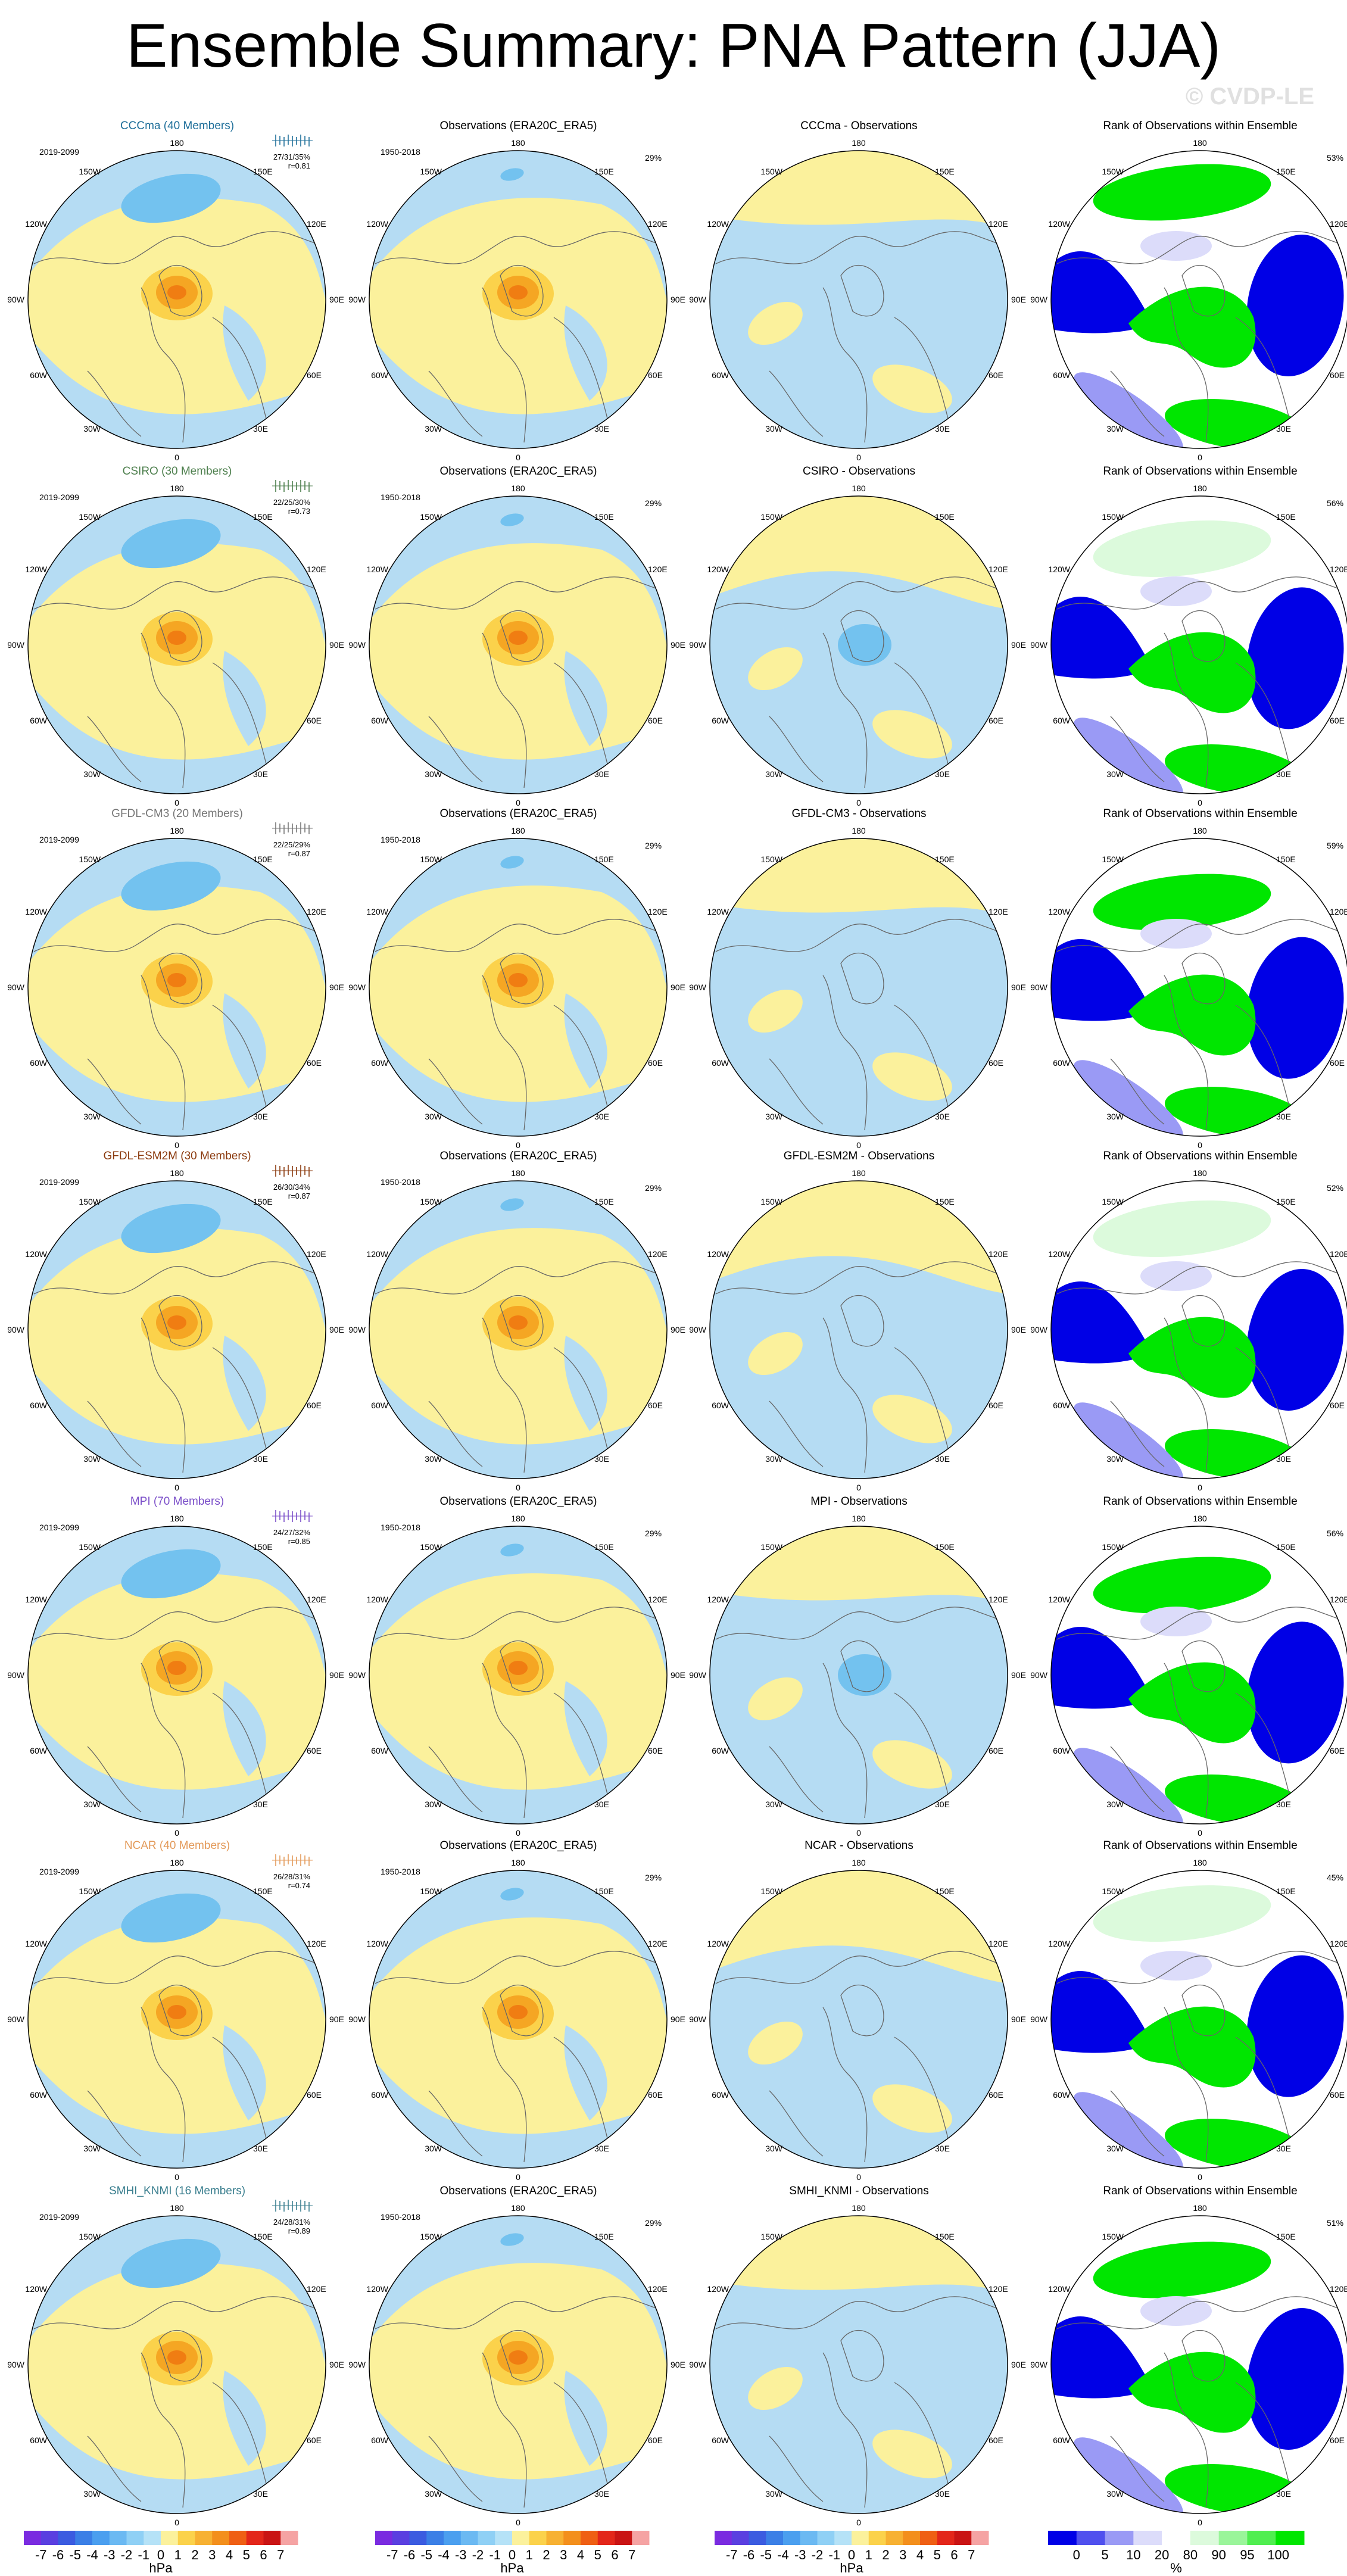 The width and height of the screenshot is (1347, 2576). Describe the element at coordinates (291, 1533) in the screenshot. I see `explained-variance-range: 24/27/32%` at that location.